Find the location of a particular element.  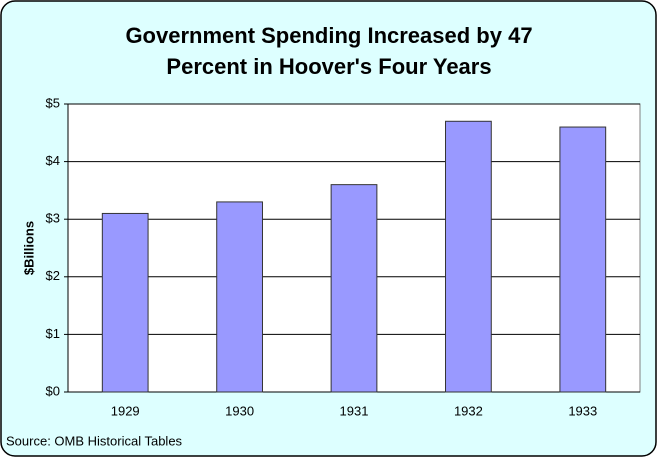

y-tick-label: $1 is located at coordinates (53, 333).